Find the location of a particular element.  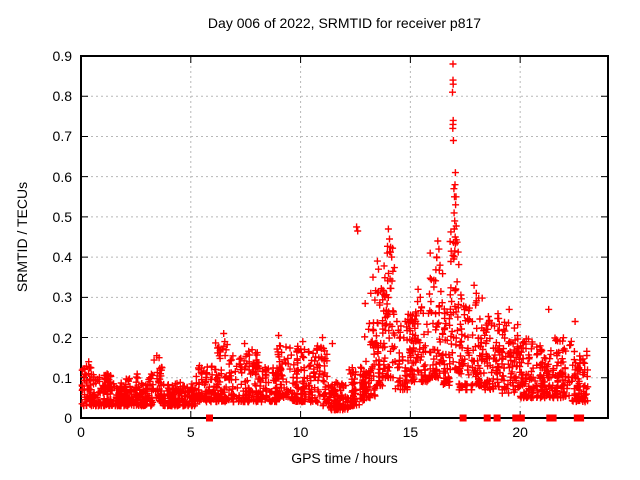

y-tick-label: 0.4 is located at coordinates (62, 257).